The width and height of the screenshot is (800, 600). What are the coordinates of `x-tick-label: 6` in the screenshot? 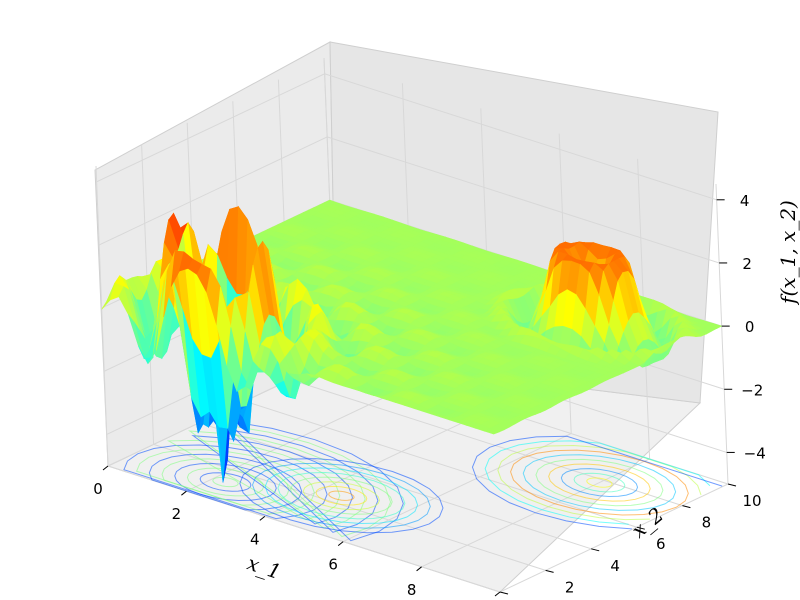 It's located at (333, 565).